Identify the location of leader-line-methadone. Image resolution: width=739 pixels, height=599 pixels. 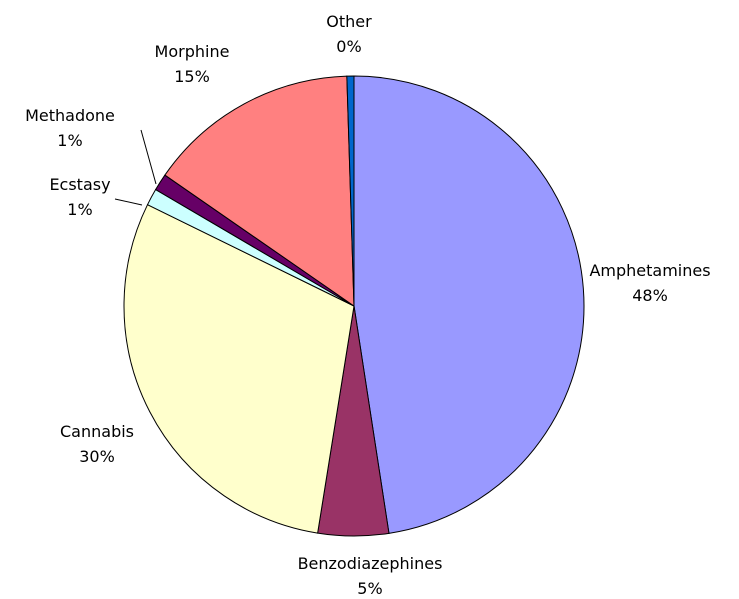
(148, 157).